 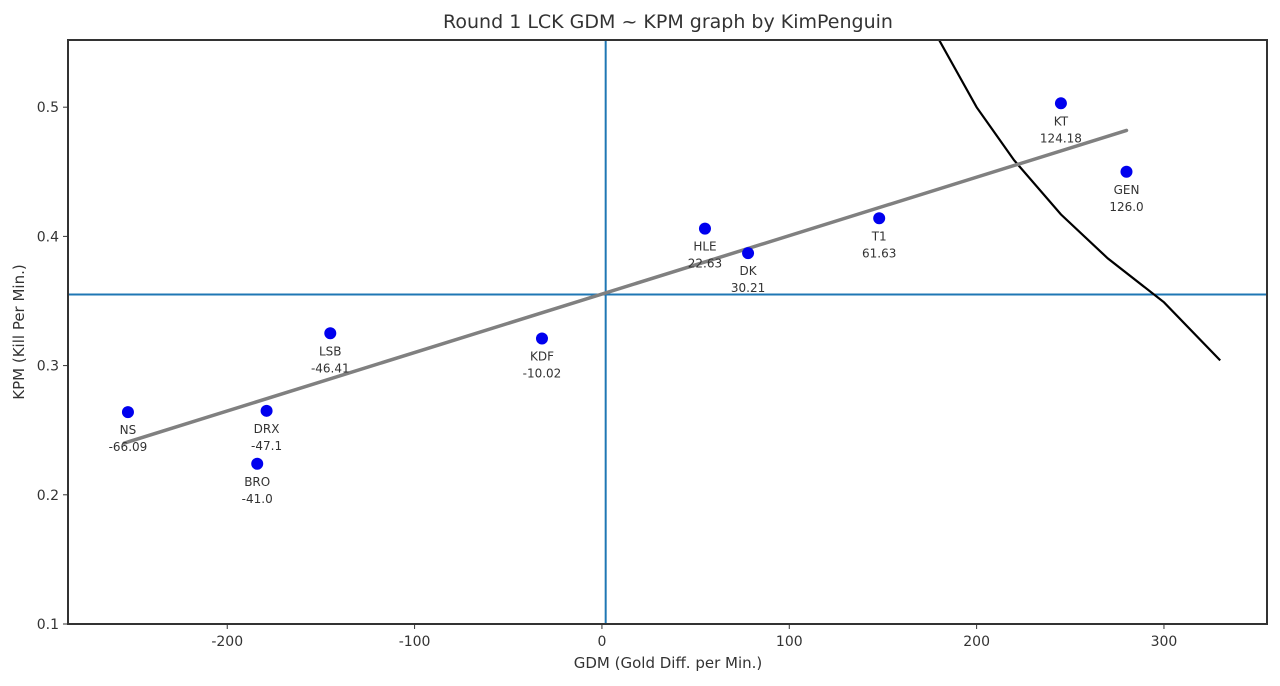 I want to click on data-point-drx, so click(x=266, y=410).